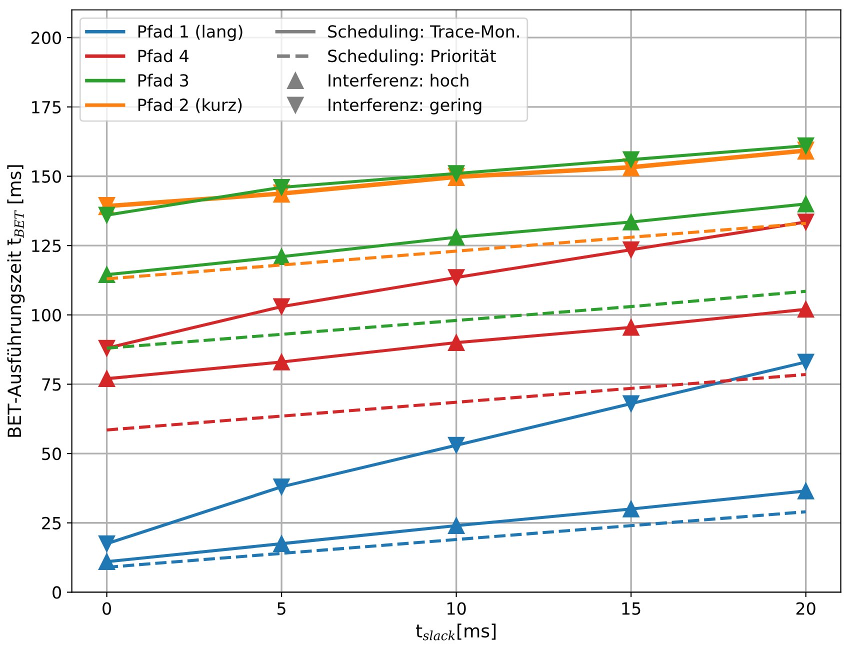 The height and width of the screenshot is (658, 845). Describe the element at coordinates (456, 632) in the screenshot. I see `x-axis-title: t$_{slack}$[ms]` at that location.